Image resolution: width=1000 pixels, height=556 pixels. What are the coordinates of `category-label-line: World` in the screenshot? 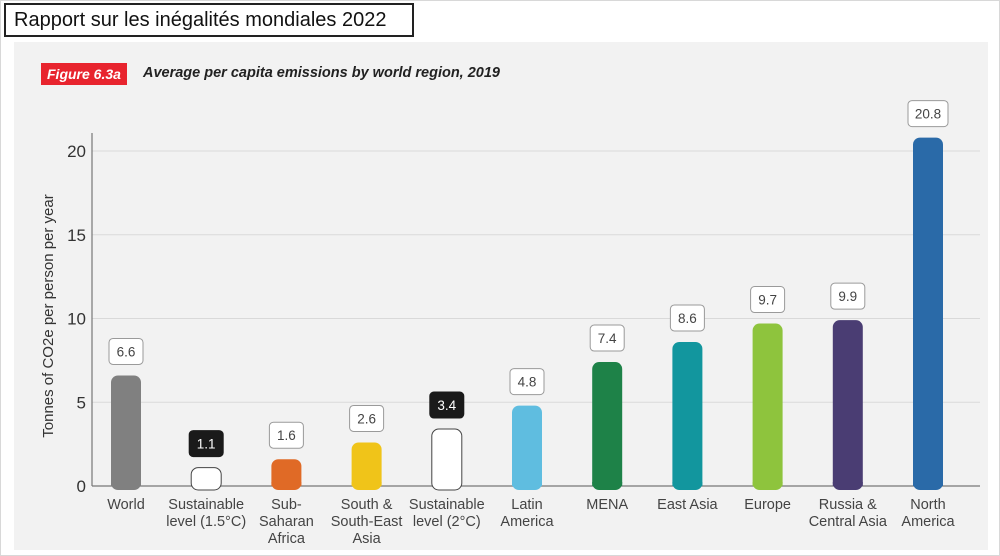 It's located at (126, 505).